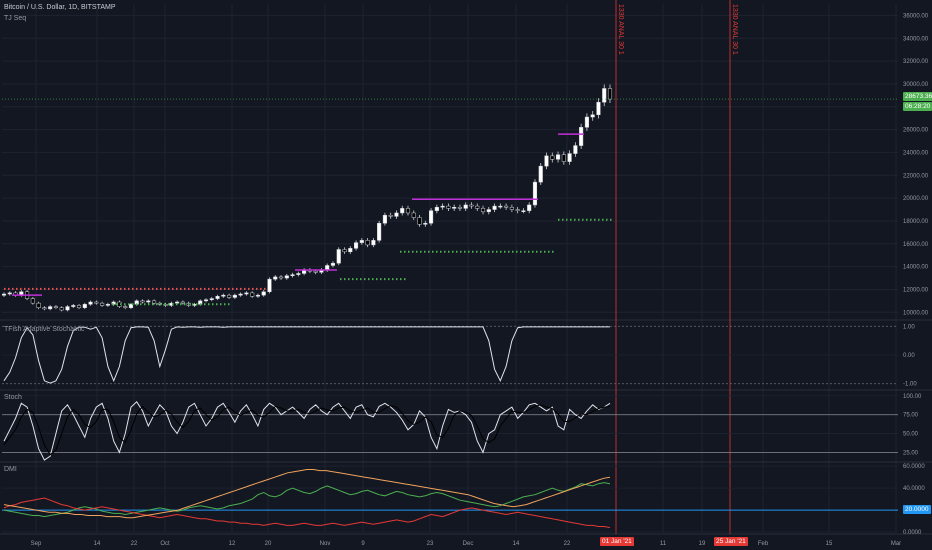  Describe the element at coordinates (468, 544) in the screenshot. I see `x-tick-label: Dec` at that location.